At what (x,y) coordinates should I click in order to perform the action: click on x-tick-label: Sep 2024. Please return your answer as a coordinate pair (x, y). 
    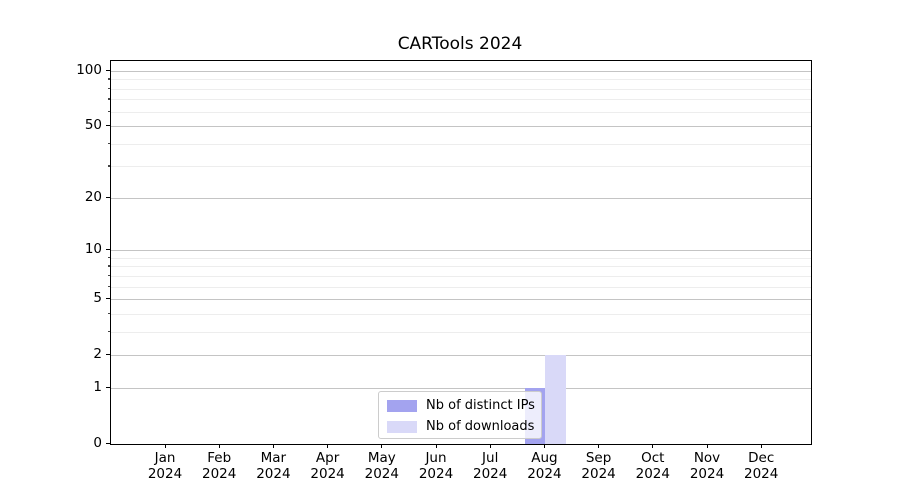
    Looking at the image, I should click on (598, 466).